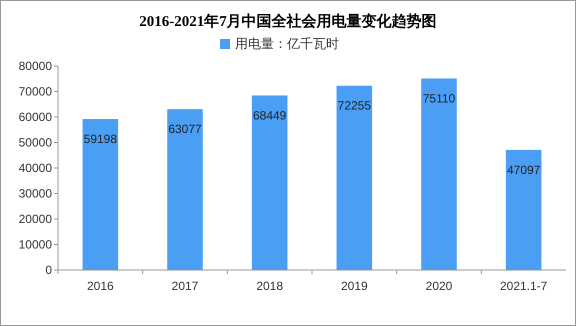  What do you see at coordinates (48, 270) in the screenshot?
I see `y-tick-label: 0` at bounding box center [48, 270].